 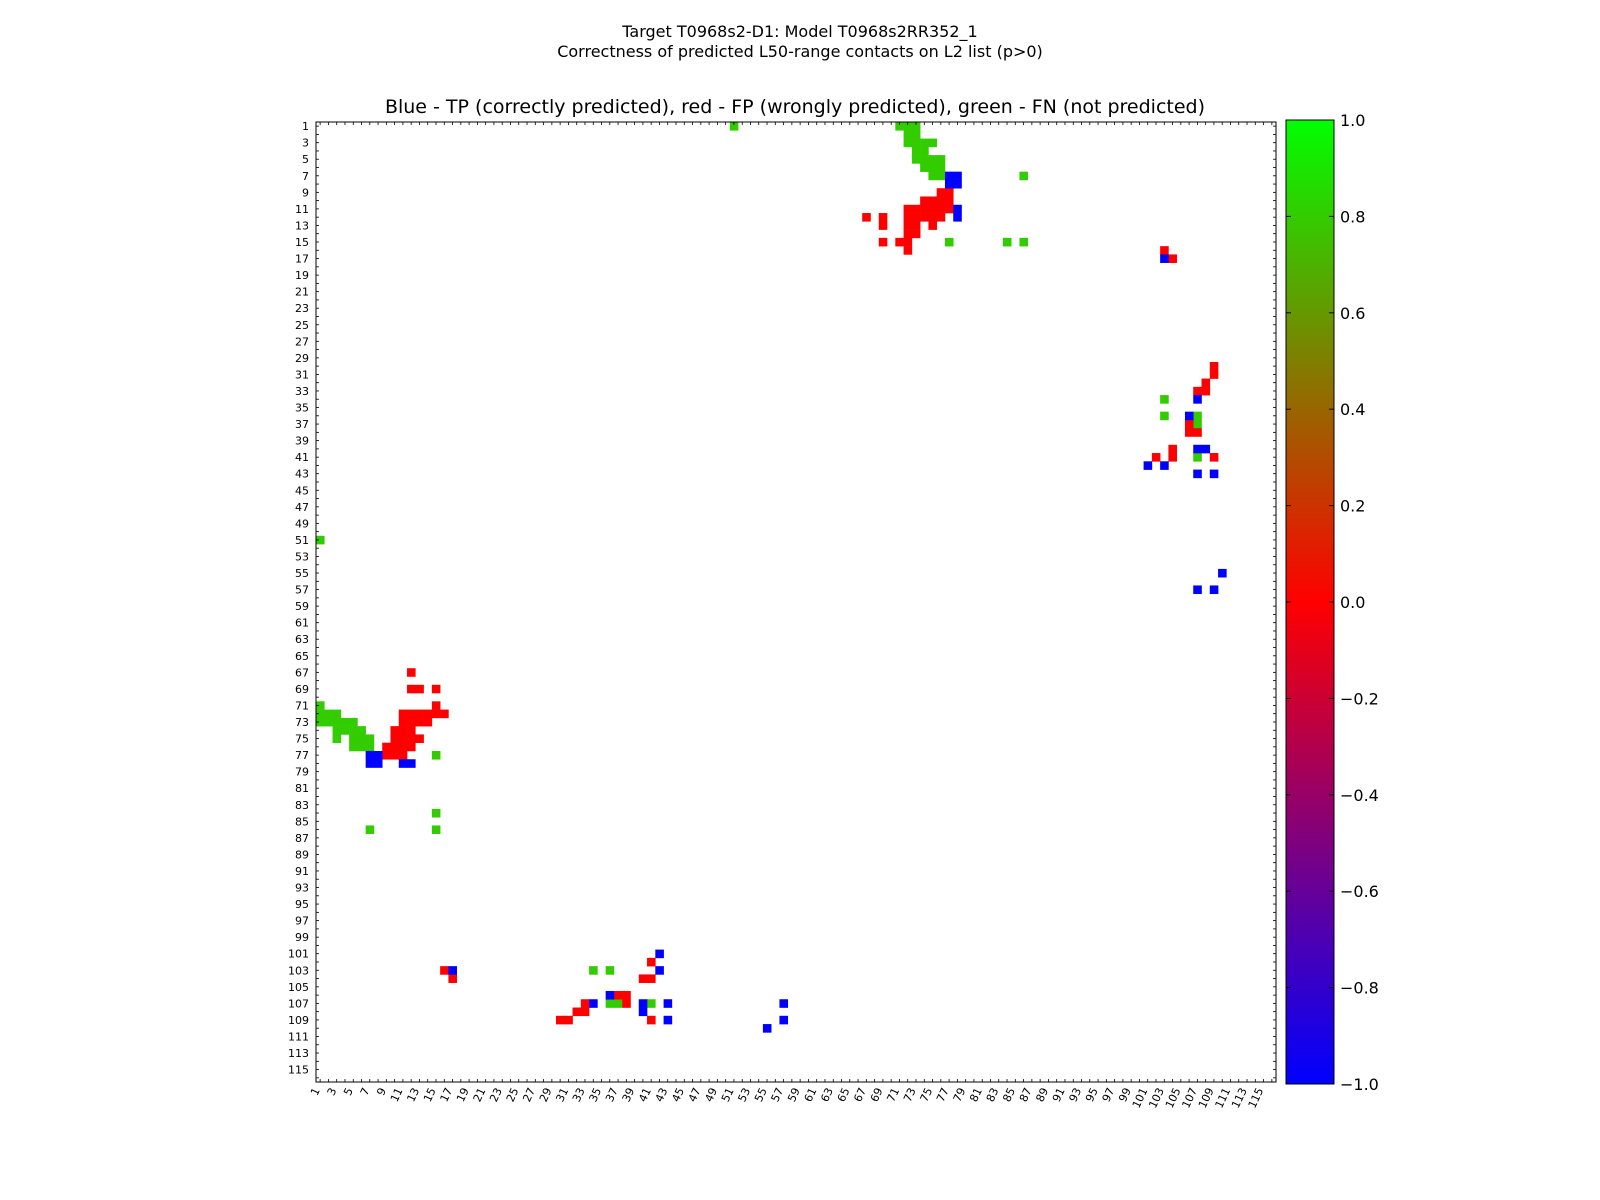 What do you see at coordinates (761, 1095) in the screenshot?
I see `x-tick-label: 55` at bounding box center [761, 1095].